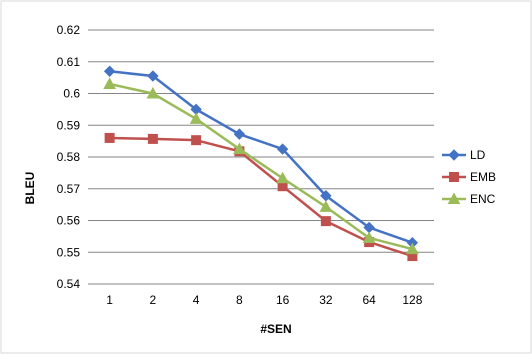 This screenshot has width=532, height=354. What do you see at coordinates (275, 329) in the screenshot?
I see `x-axis-title: #SEN` at bounding box center [275, 329].